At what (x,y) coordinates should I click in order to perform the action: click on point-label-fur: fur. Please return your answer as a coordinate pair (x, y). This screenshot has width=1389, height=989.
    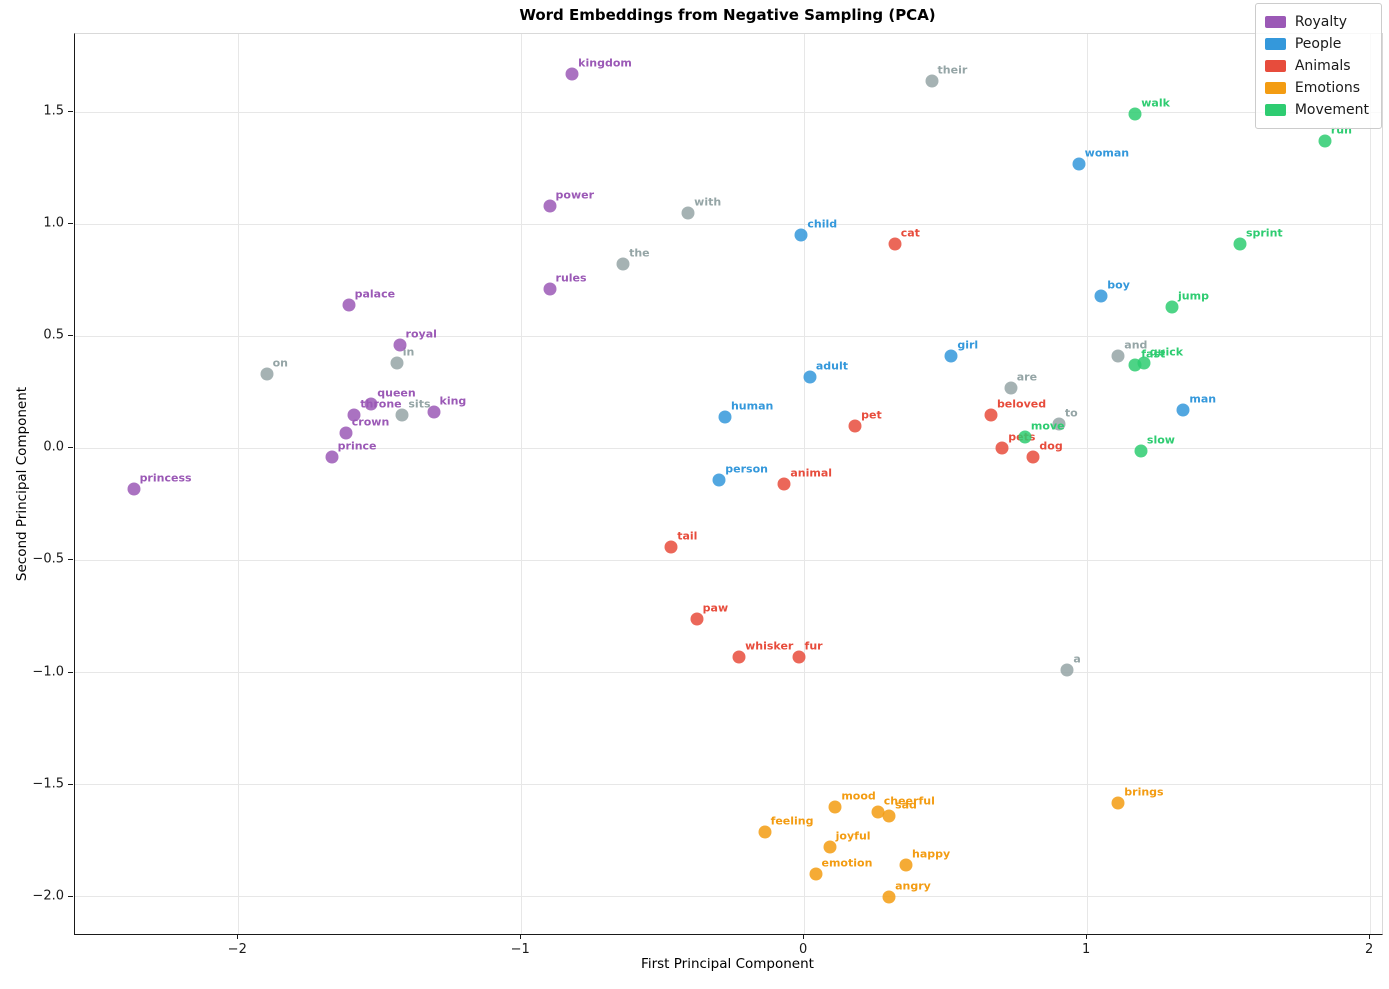
    Looking at the image, I should click on (813, 646).